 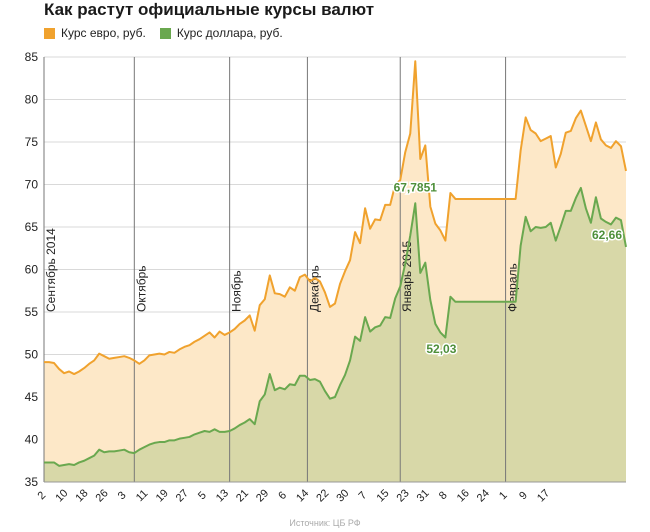 I want to click on value-annotation: 52,03, so click(x=441, y=349).